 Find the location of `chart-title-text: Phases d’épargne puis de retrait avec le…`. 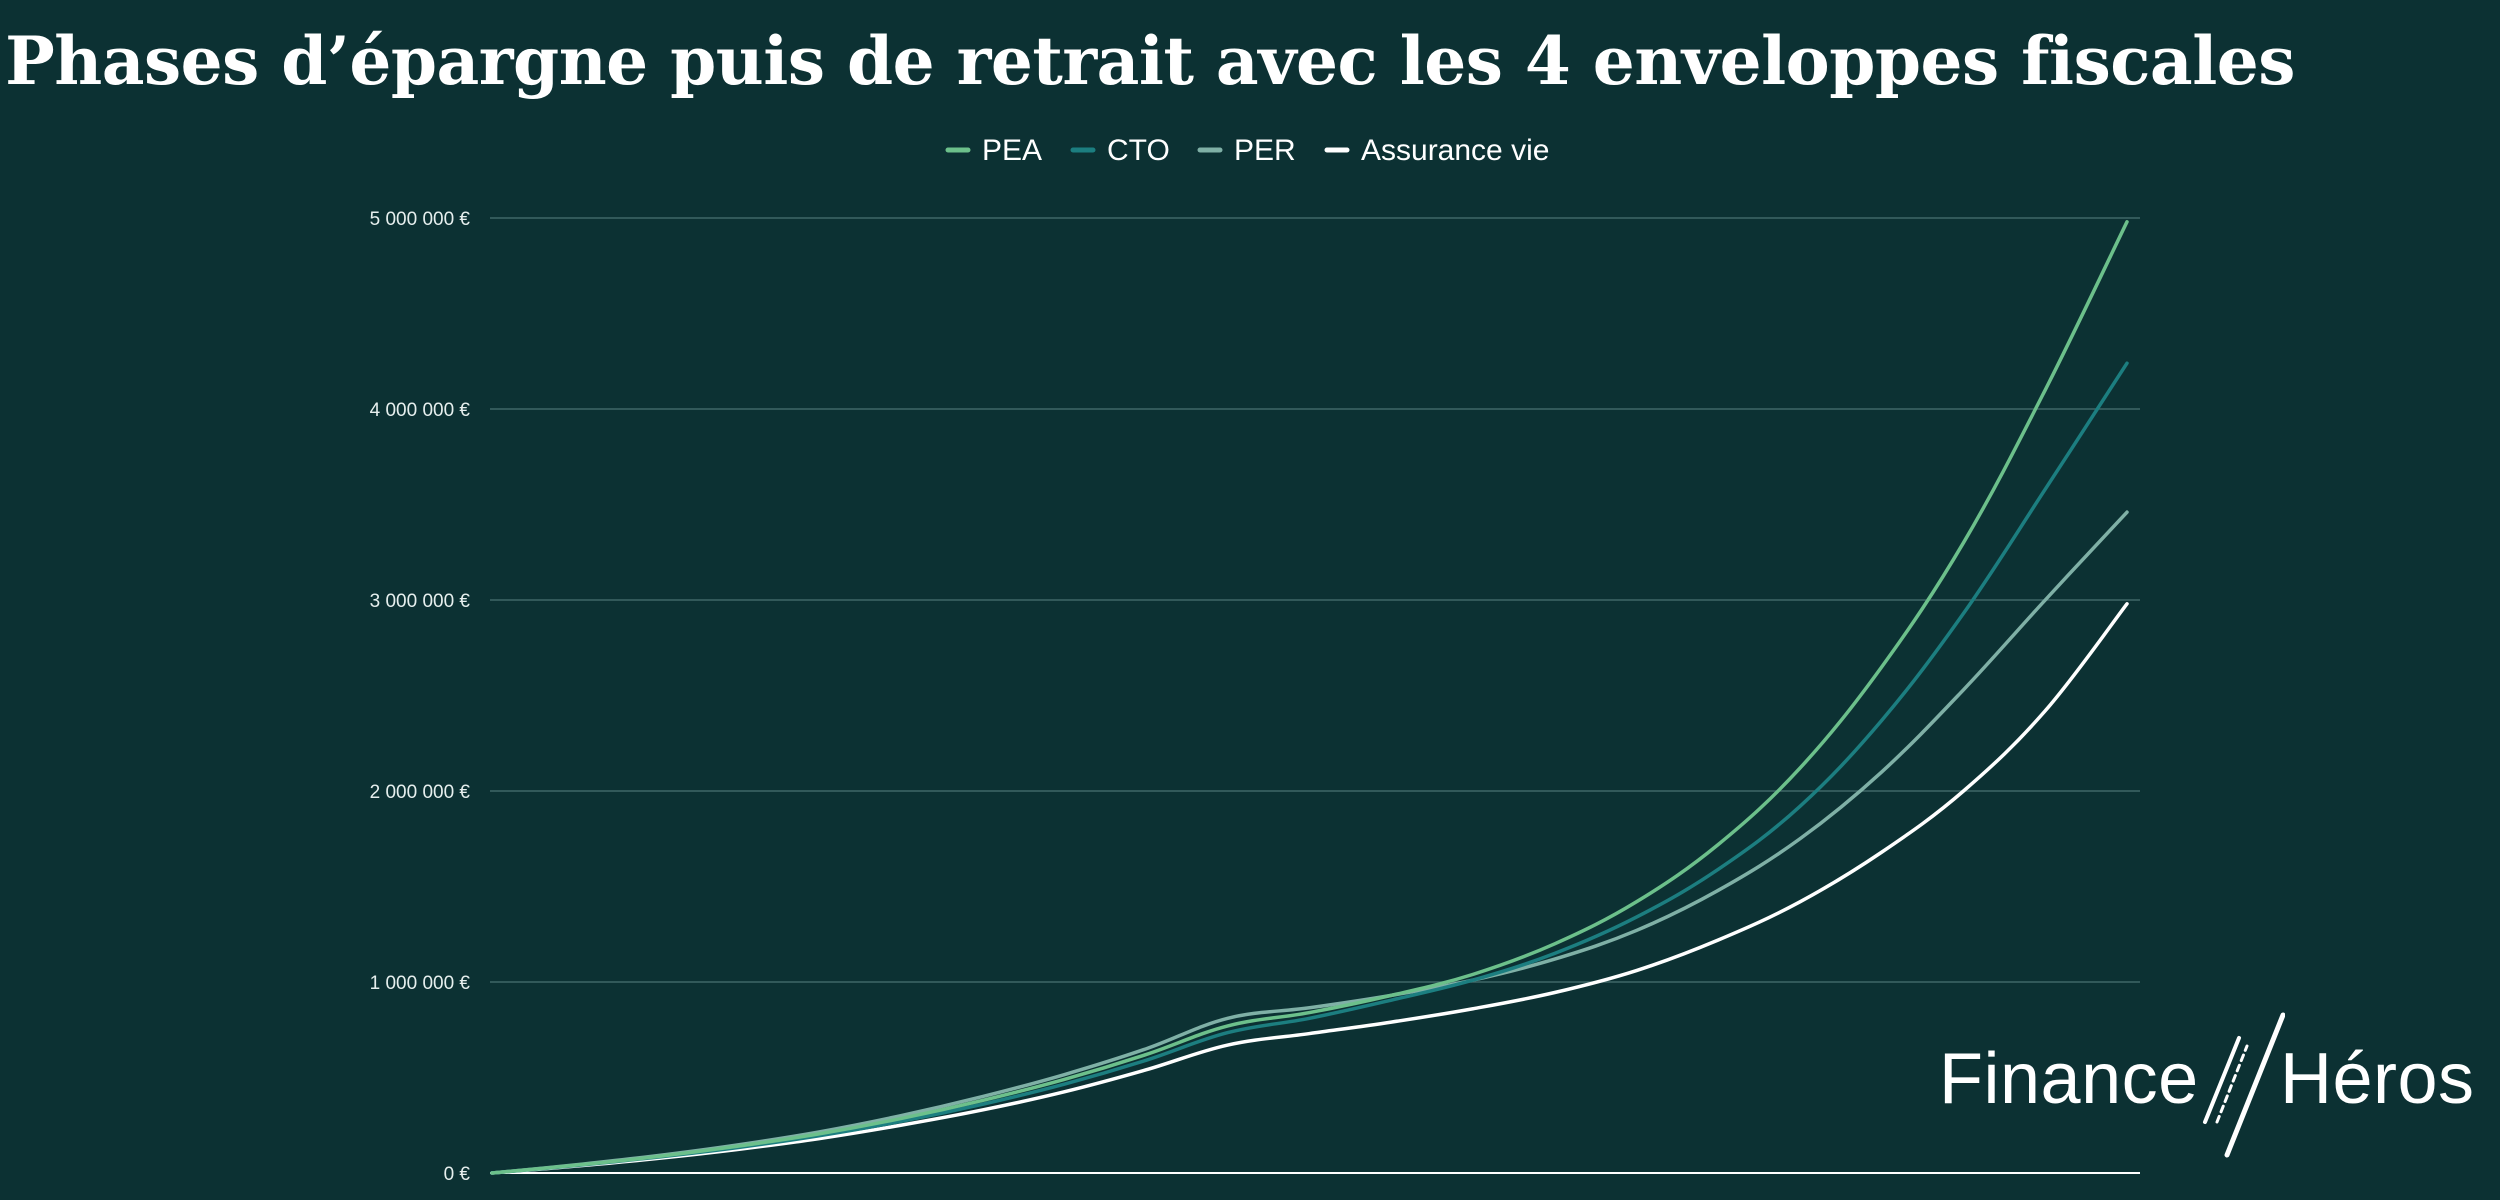

chart-title-text: Phases d’épargne puis de retrait avec le… is located at coordinates (1150, 61).